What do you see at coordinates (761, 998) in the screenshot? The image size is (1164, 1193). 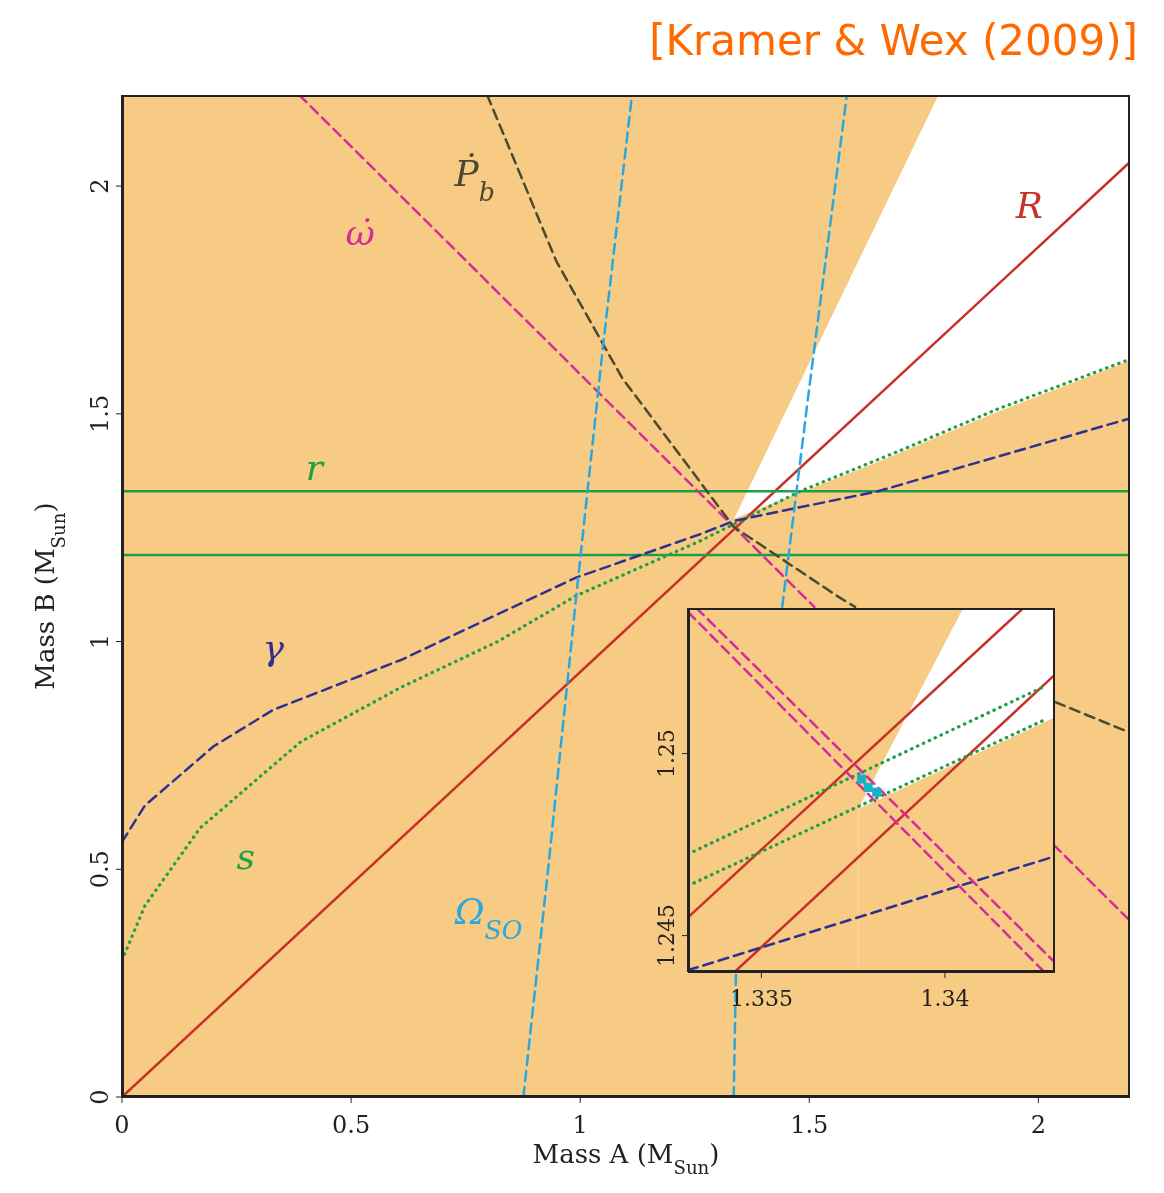 I see `x-tick-label: 1.335` at bounding box center [761, 998].